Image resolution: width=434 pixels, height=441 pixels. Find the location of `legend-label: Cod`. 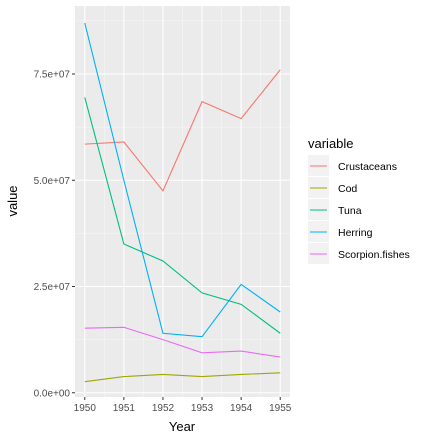

legend-label: Cod is located at coordinates (347, 189).